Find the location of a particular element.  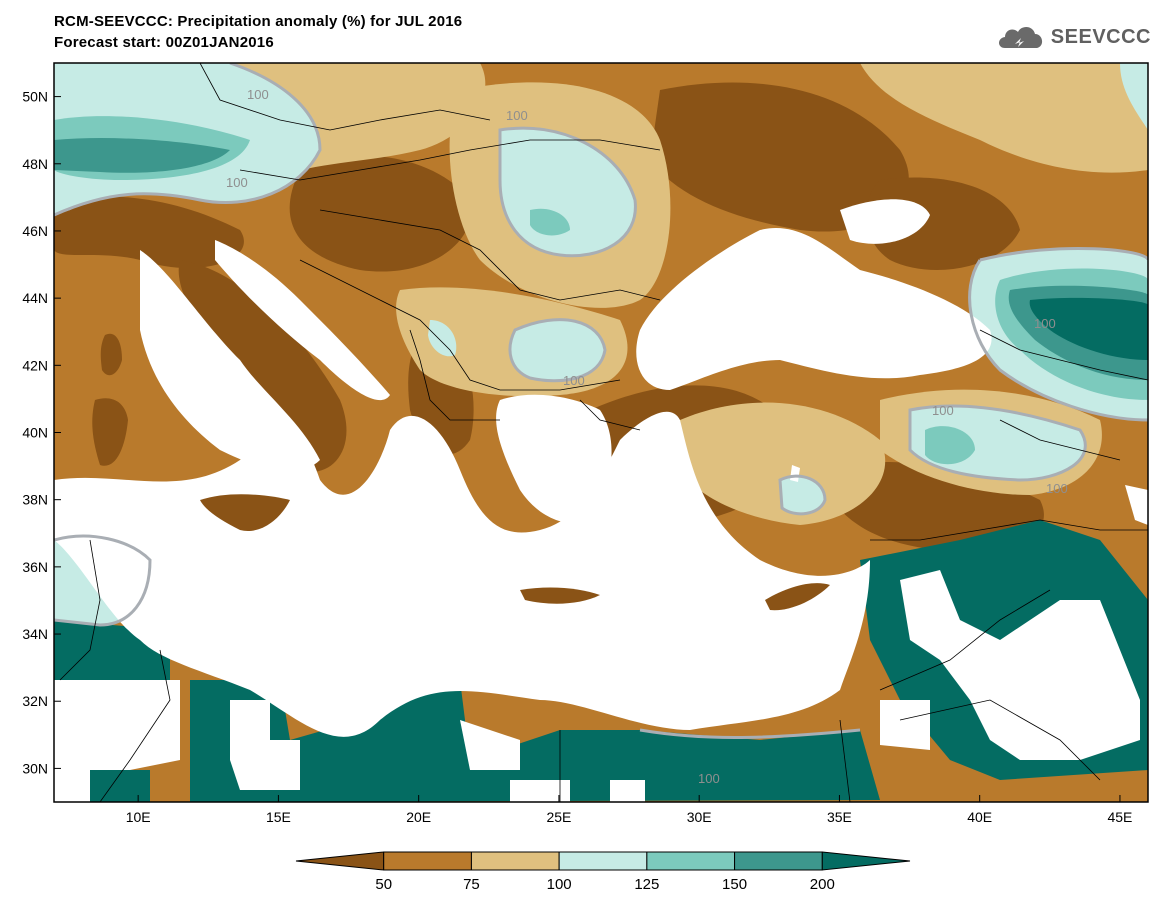

island-sicily is located at coordinates (245, 512).